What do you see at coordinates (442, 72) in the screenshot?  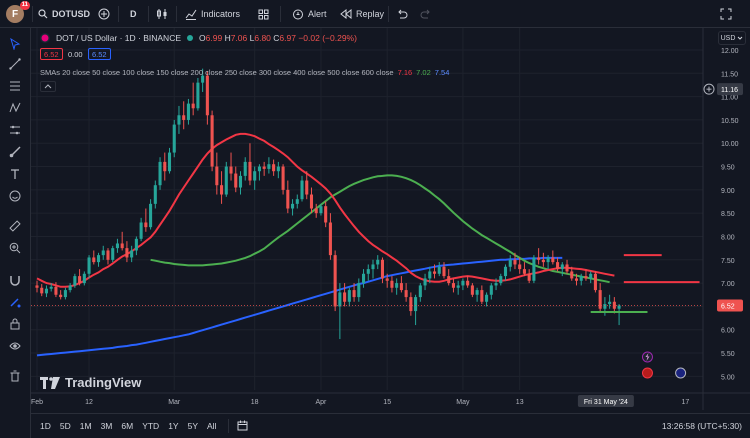 I see `sma200-value: 7.54` at bounding box center [442, 72].